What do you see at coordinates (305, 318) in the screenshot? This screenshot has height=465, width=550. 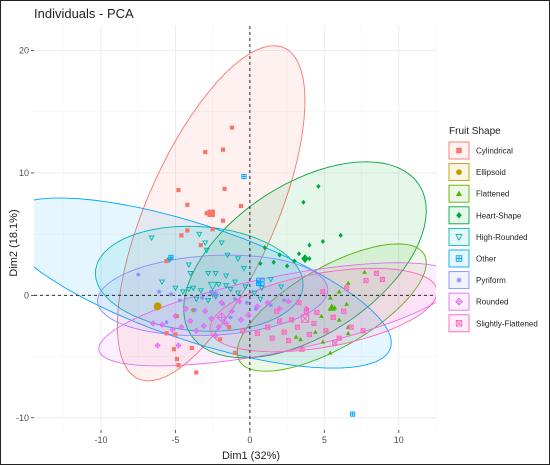 I see `centroid-slightly-flattened-box` at bounding box center [305, 318].